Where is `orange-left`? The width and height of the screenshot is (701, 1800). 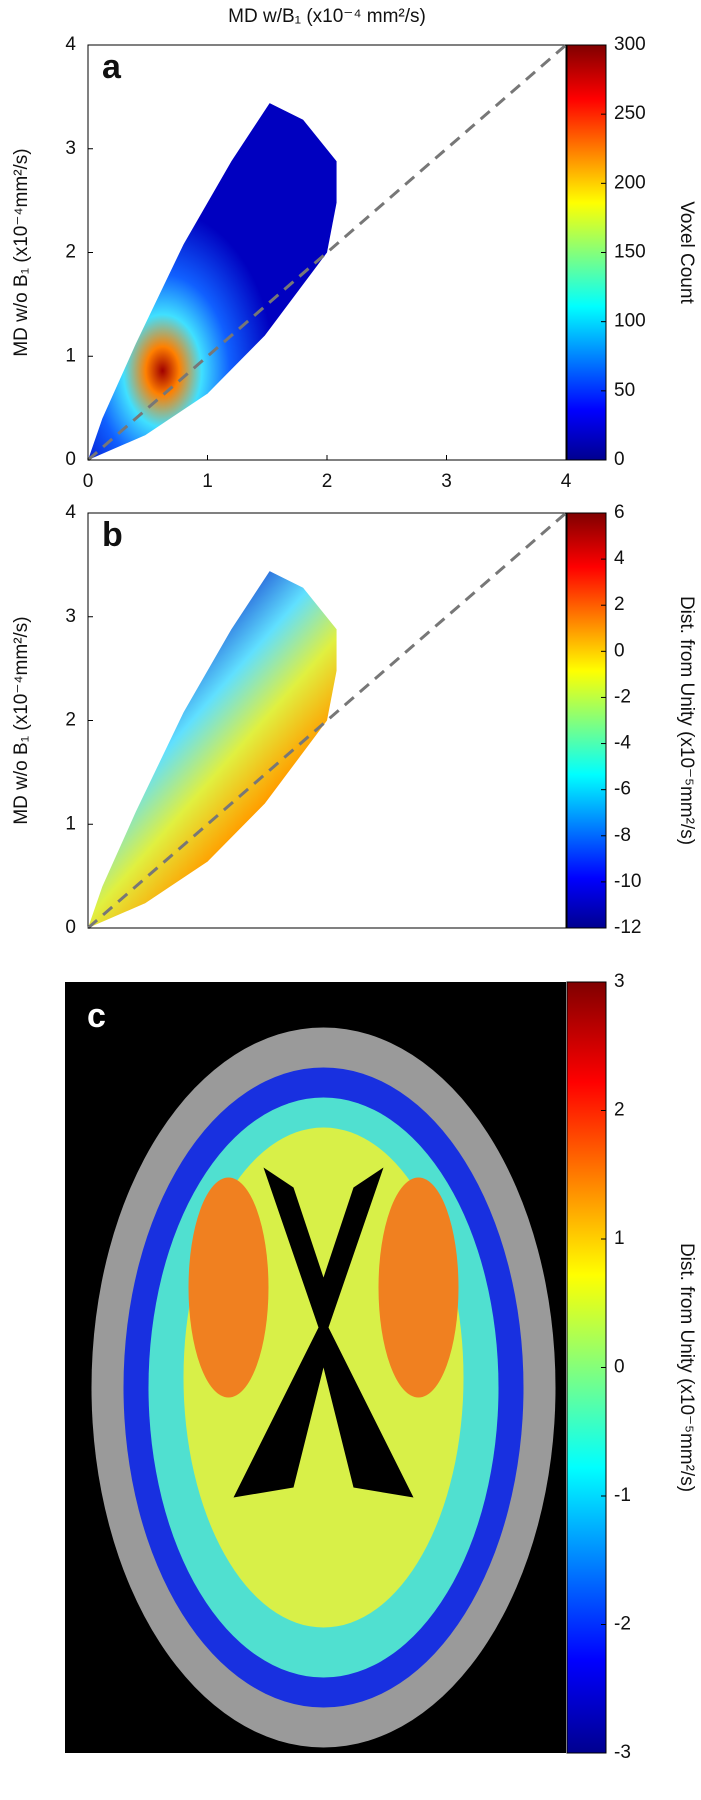 orange-left is located at coordinates (228, 1287).